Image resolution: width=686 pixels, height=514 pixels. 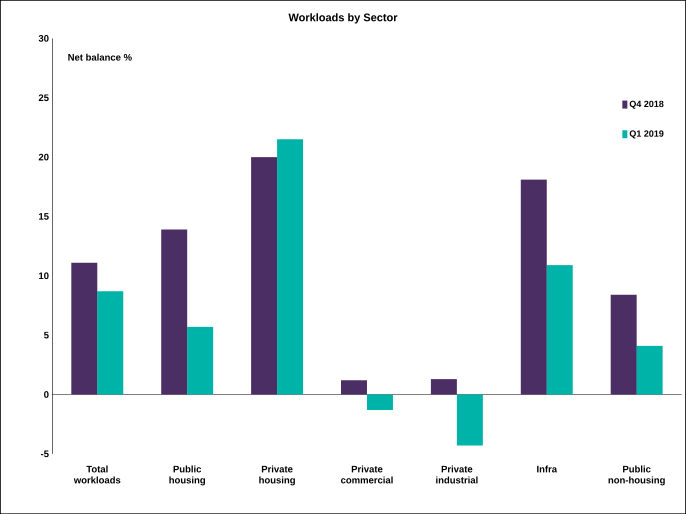 What do you see at coordinates (343, 18) in the screenshot?
I see `chart-title: Workloads by Sector` at bounding box center [343, 18].